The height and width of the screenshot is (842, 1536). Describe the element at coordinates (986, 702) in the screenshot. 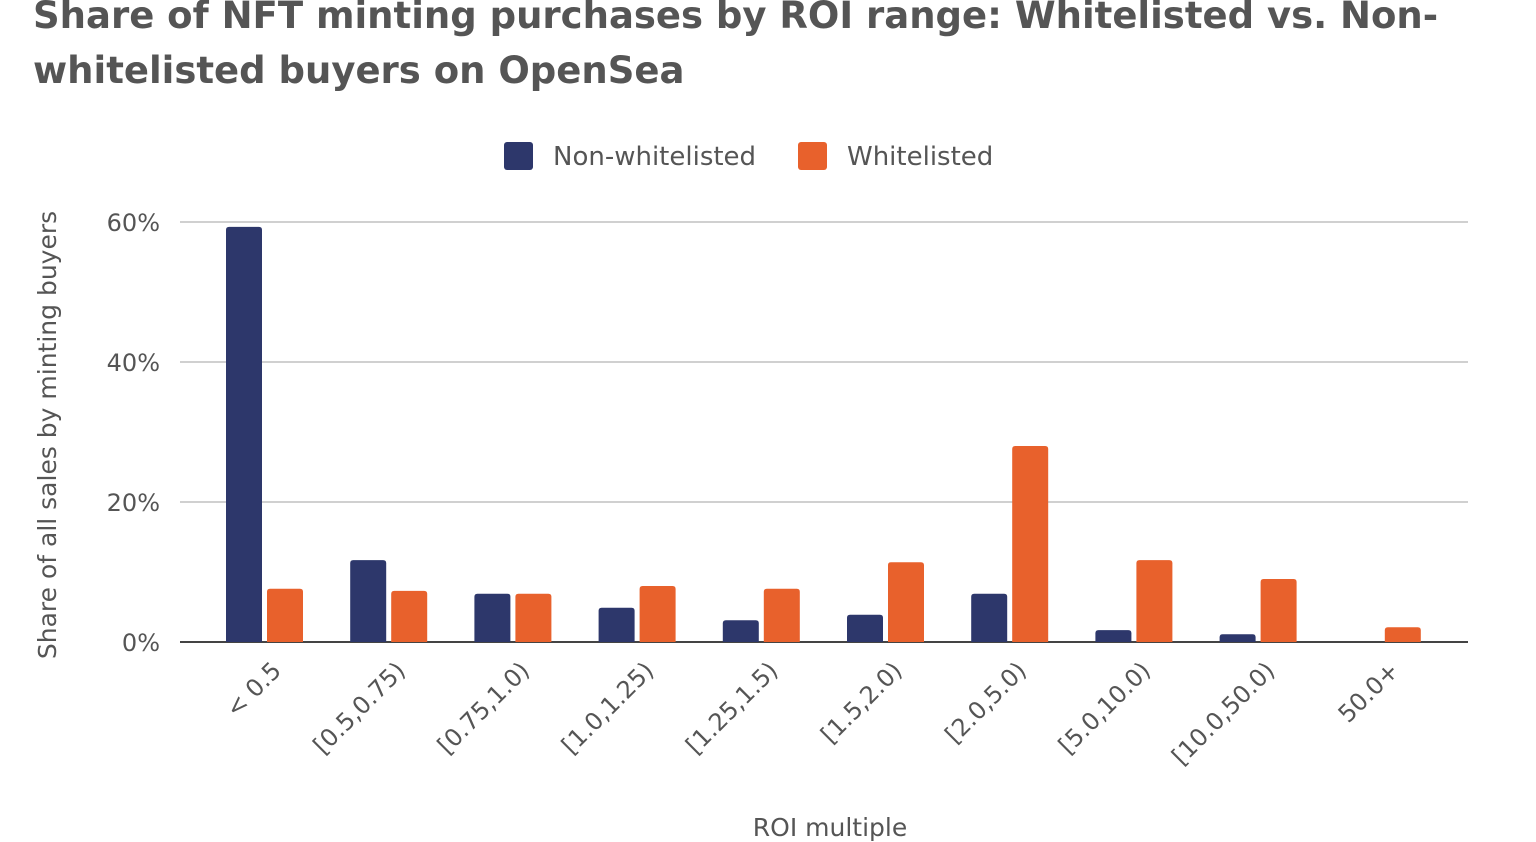

I see `x-tick-label: [2.0,5.0)` at that location.